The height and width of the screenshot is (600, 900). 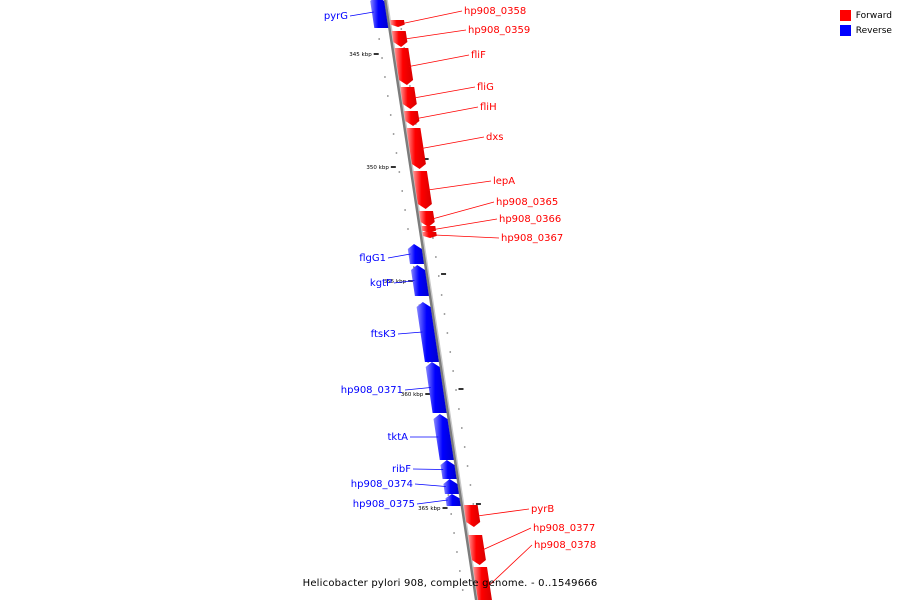 What do you see at coordinates (379, 14) in the screenshot?
I see `gene-arrow-pyrG` at bounding box center [379, 14].